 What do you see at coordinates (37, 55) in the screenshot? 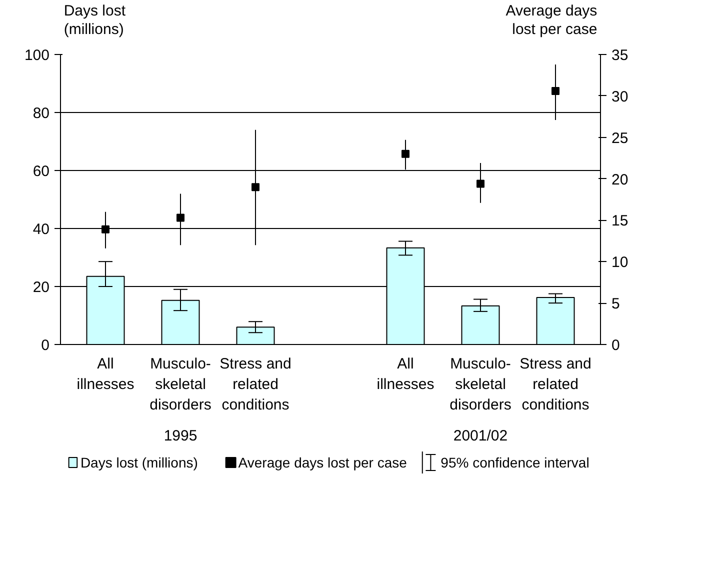
I see `y-tick-label: 100` at bounding box center [37, 55].